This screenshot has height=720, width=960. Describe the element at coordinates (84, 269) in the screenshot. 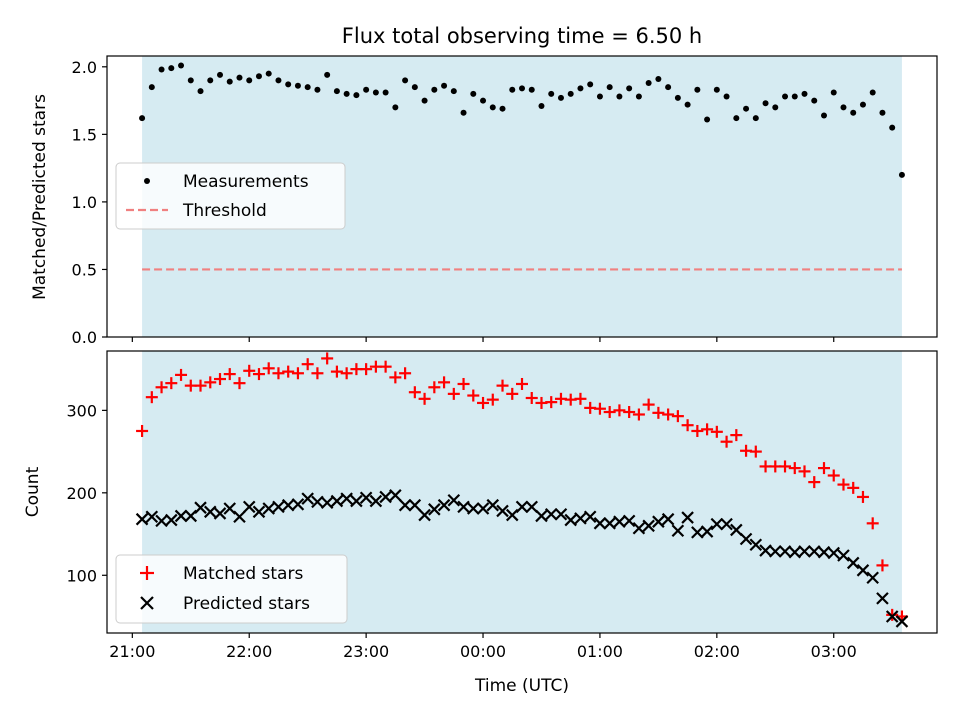

I see `top-y-tick-label: 0.5` at that location.